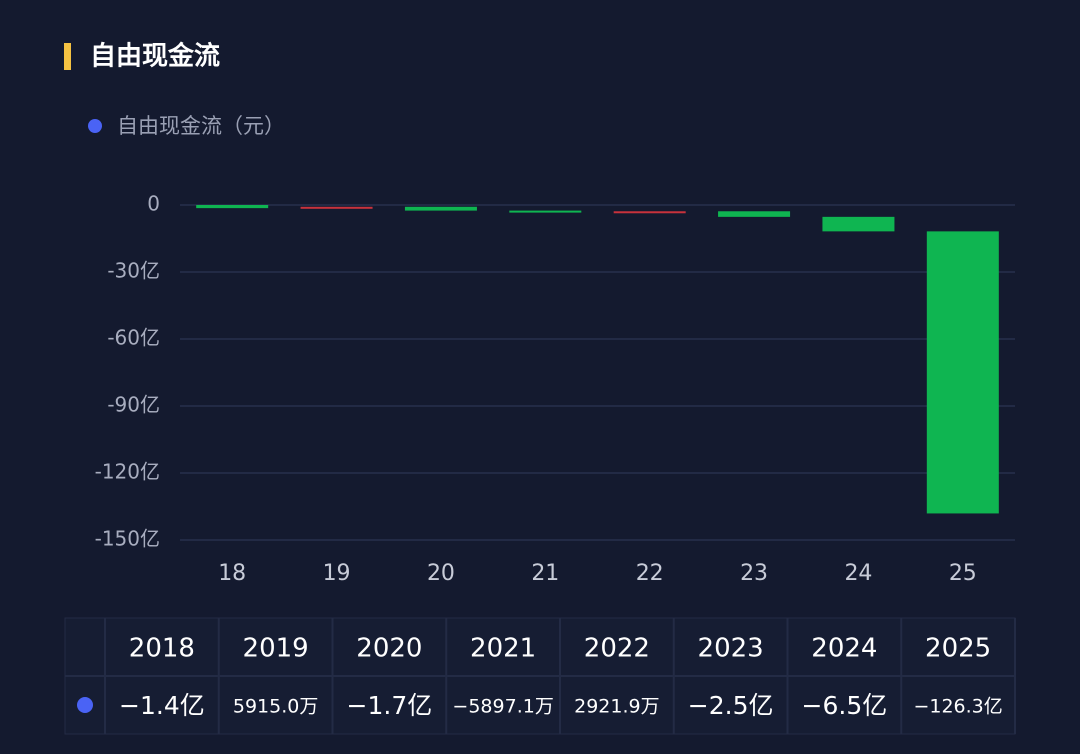  I want to click on table-header: 2025, so click(958, 649).